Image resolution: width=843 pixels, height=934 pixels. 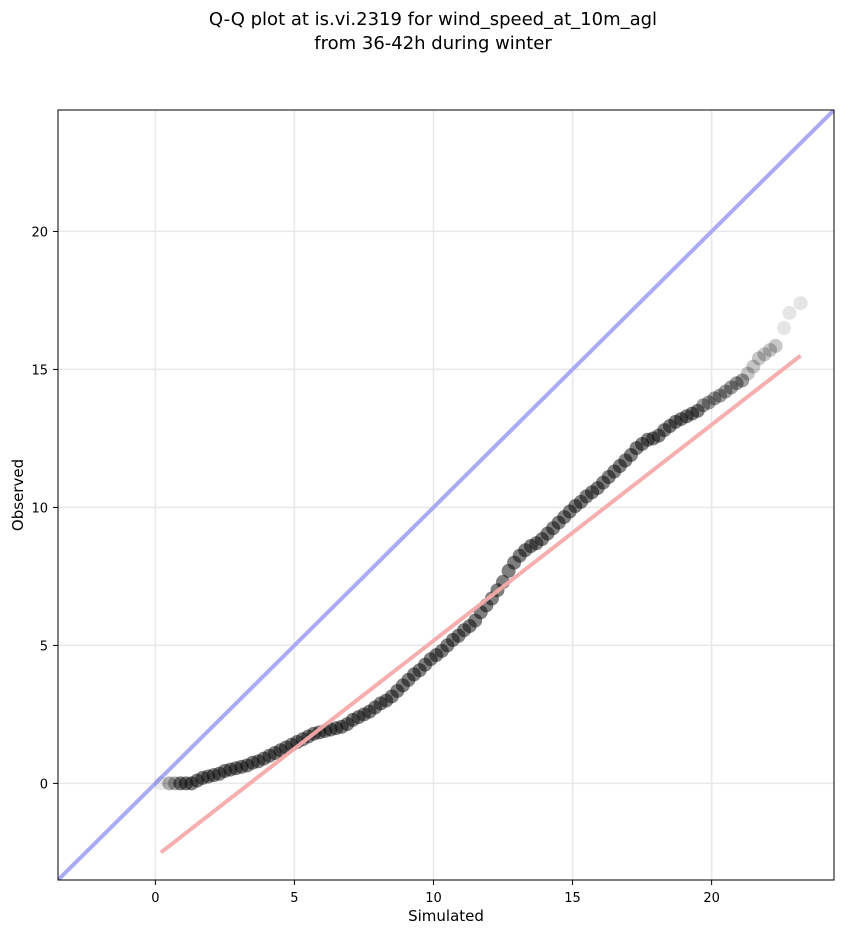 I want to click on y-tick-label: 15, so click(x=39, y=370).